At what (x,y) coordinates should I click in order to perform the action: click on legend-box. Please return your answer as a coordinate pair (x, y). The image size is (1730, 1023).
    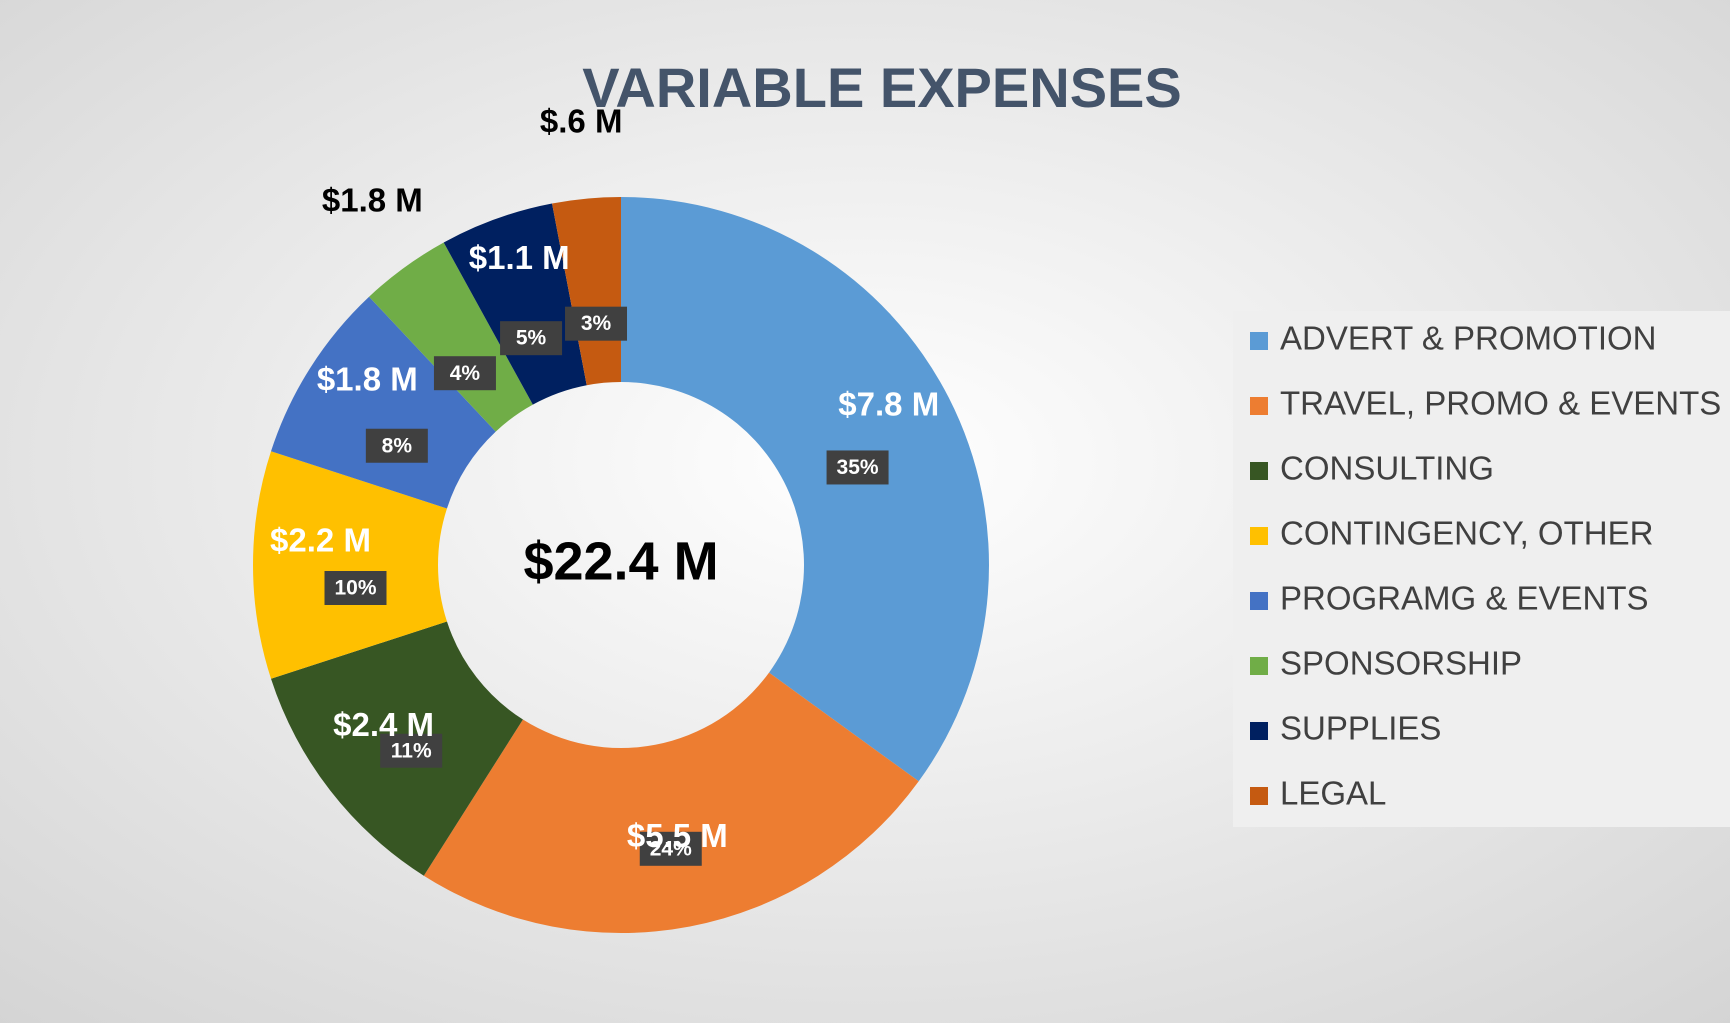
    Looking at the image, I should click on (1481, 569).